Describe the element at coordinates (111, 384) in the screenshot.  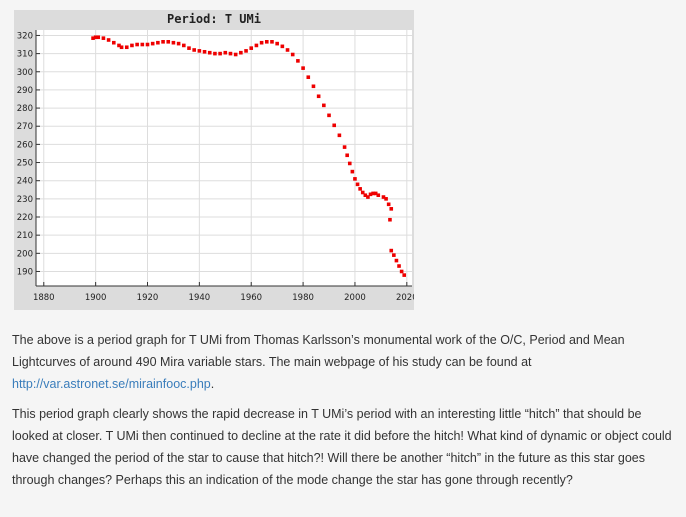
I see `mira-info-link: http://var.astronet.se/mirainfooc.php` at that location.